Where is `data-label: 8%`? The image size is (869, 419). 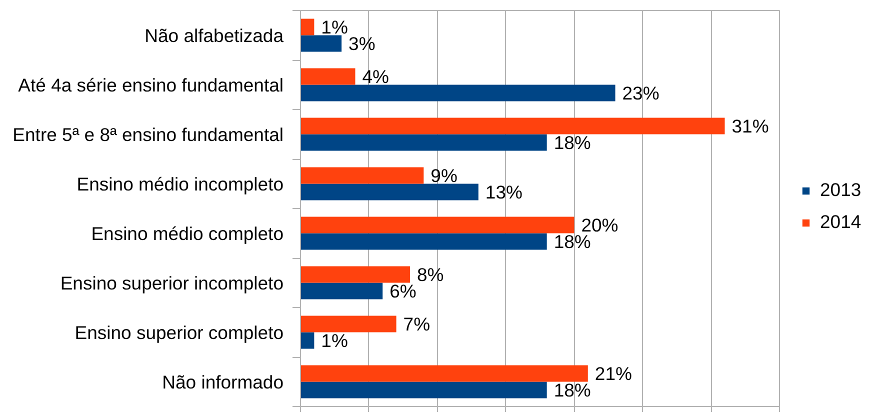
data-label: 8% is located at coordinates (430, 274).